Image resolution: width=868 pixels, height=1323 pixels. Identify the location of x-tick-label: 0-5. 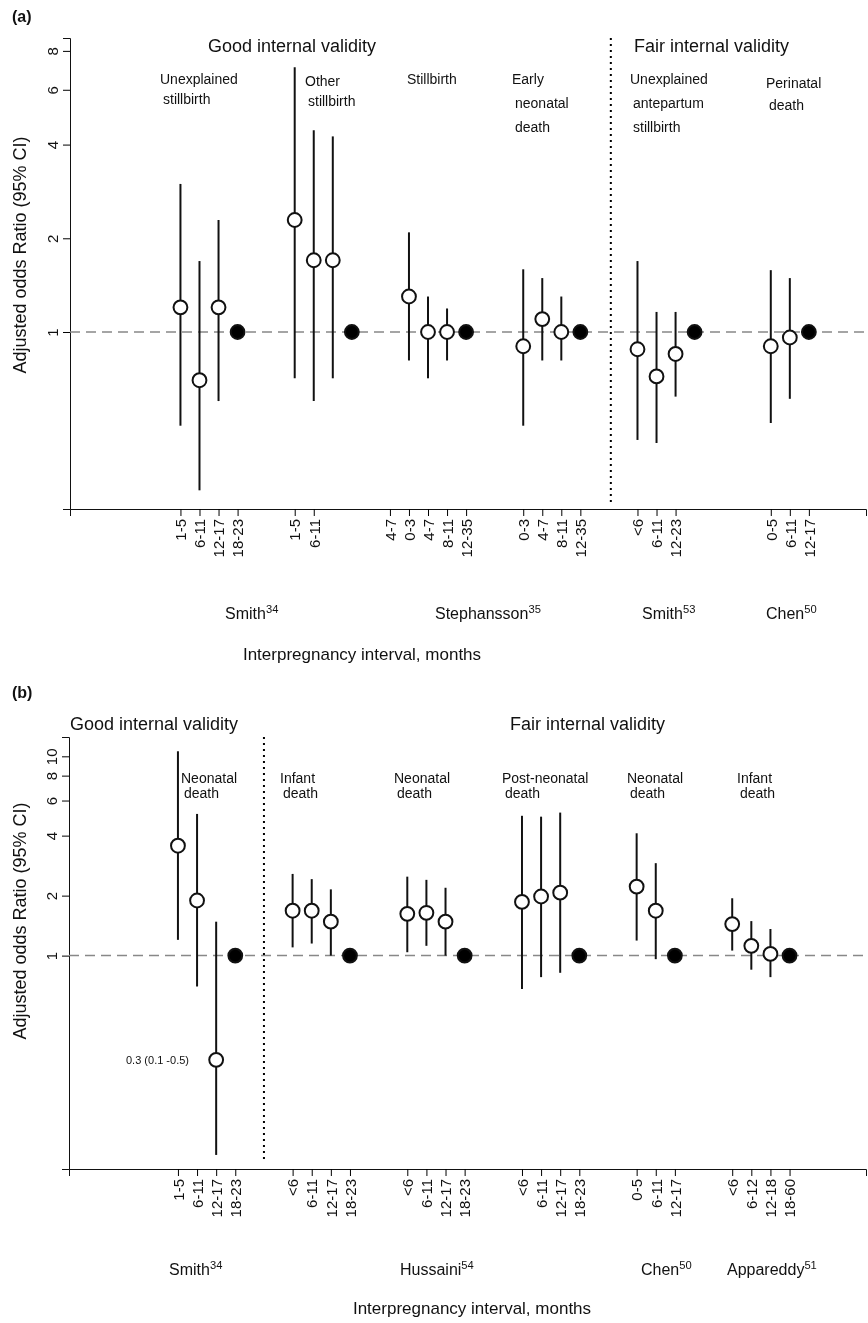
(771, 530).